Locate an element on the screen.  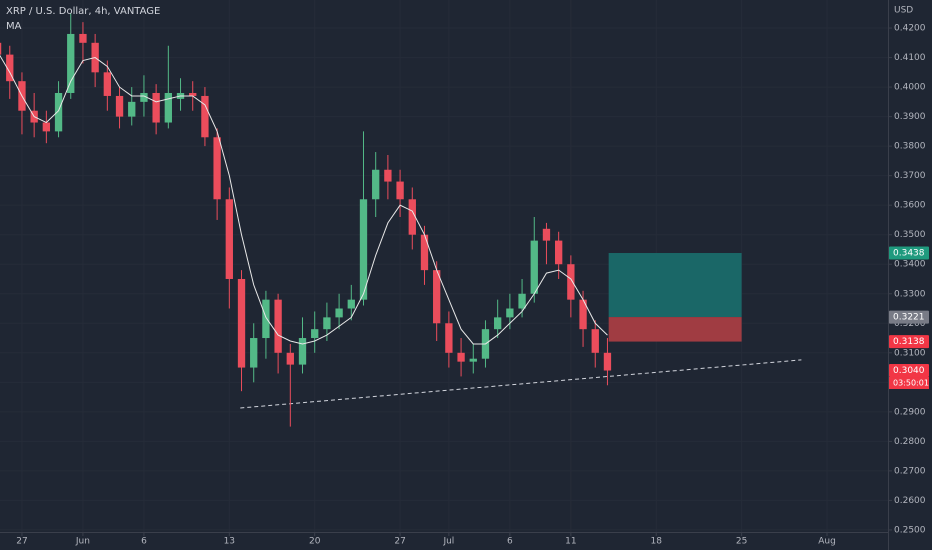
y-tick-label: 0.3900 is located at coordinates (910, 117).